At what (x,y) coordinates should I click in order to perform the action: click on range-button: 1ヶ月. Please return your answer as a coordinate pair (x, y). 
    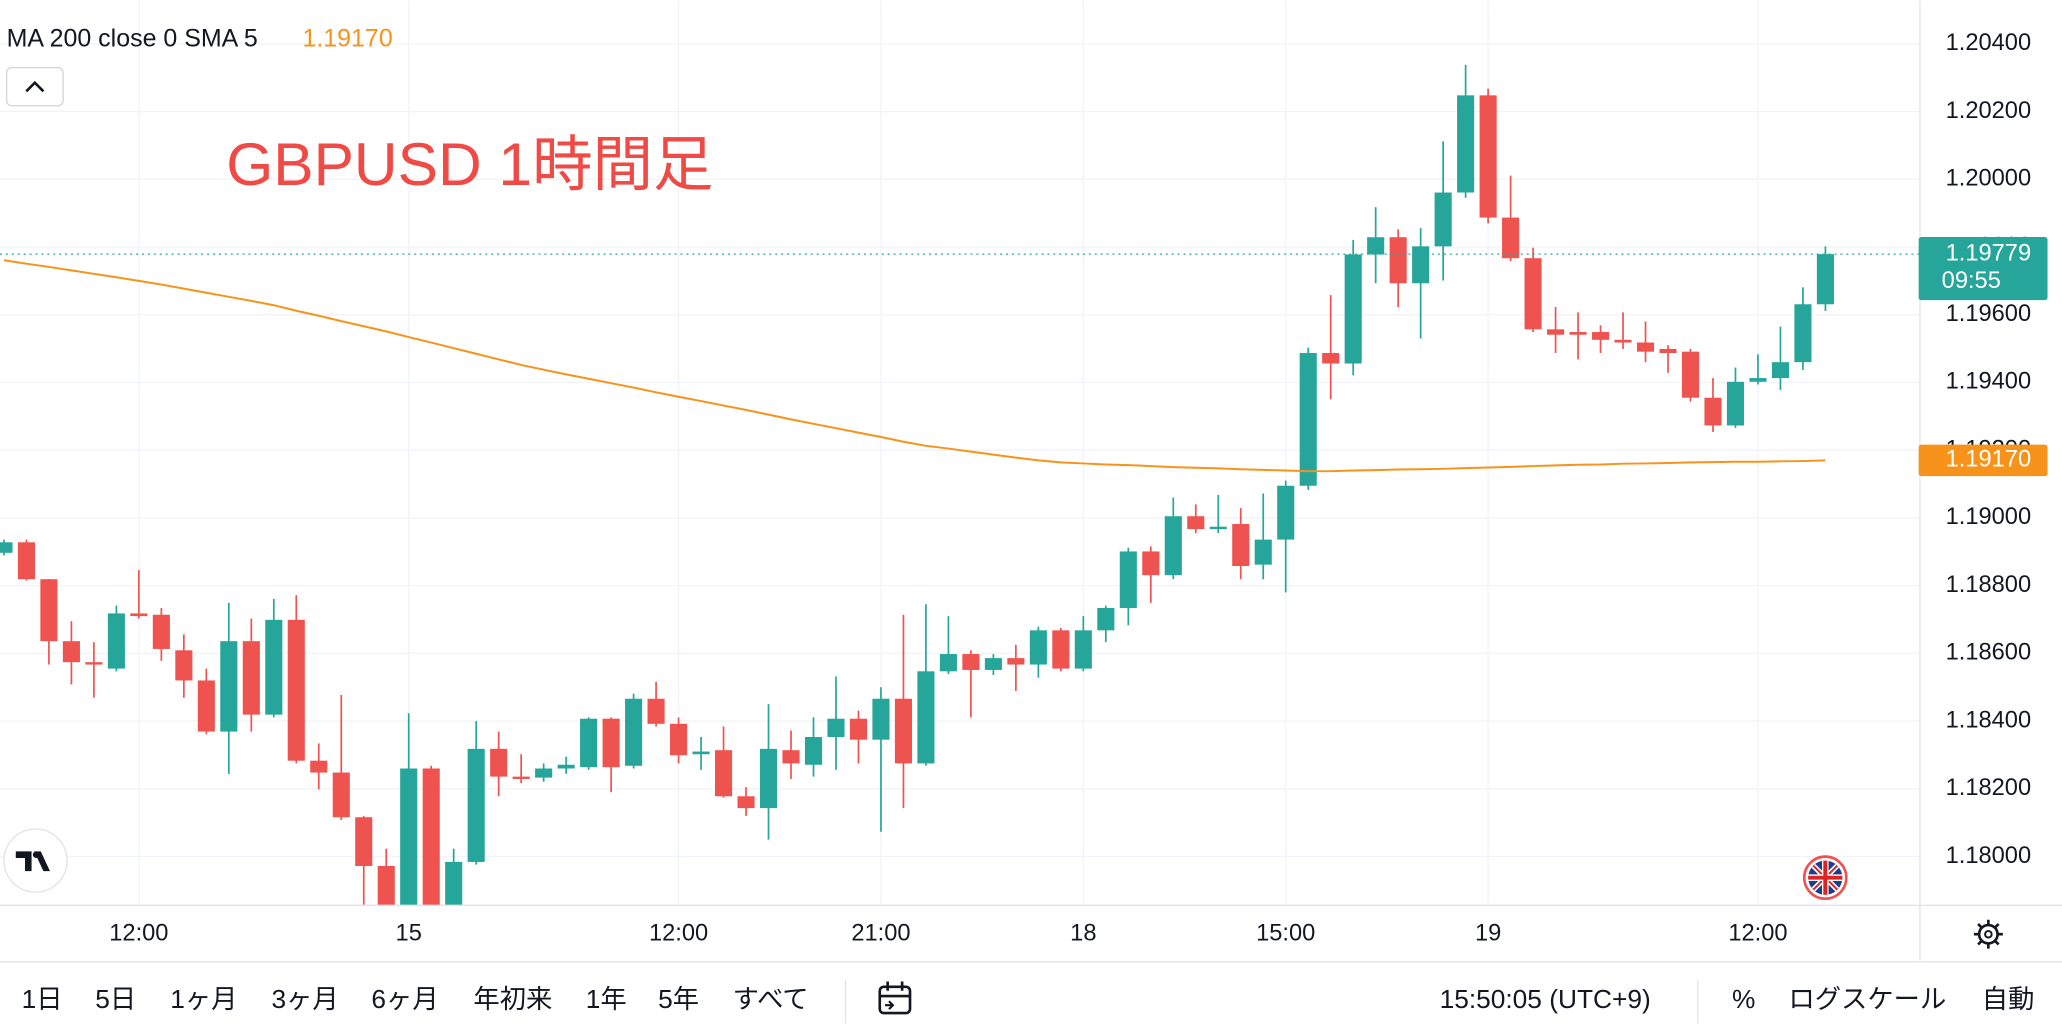
    Looking at the image, I should click on (203, 999).